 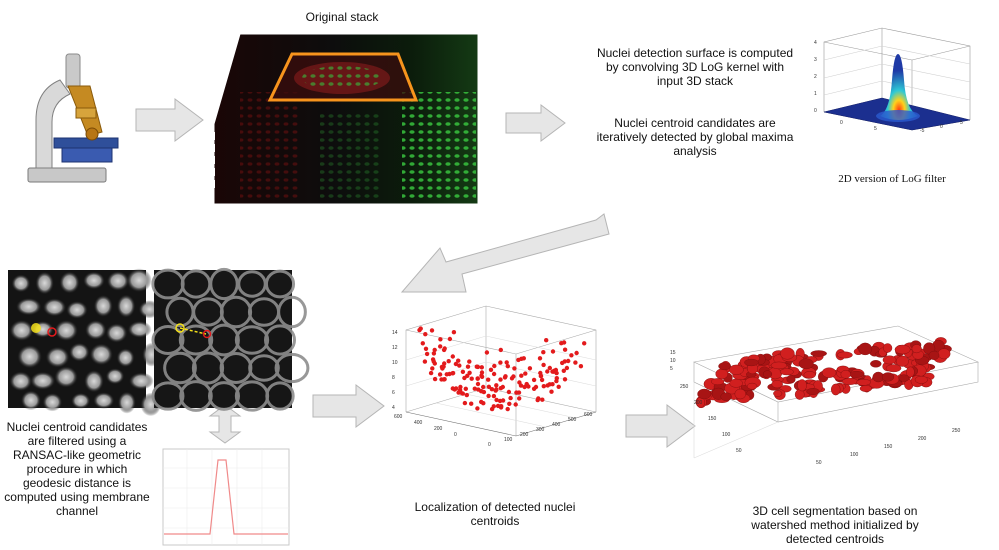 What do you see at coordinates (393, 408) in the screenshot?
I see `centroid_plot-z-tick: 4` at bounding box center [393, 408].